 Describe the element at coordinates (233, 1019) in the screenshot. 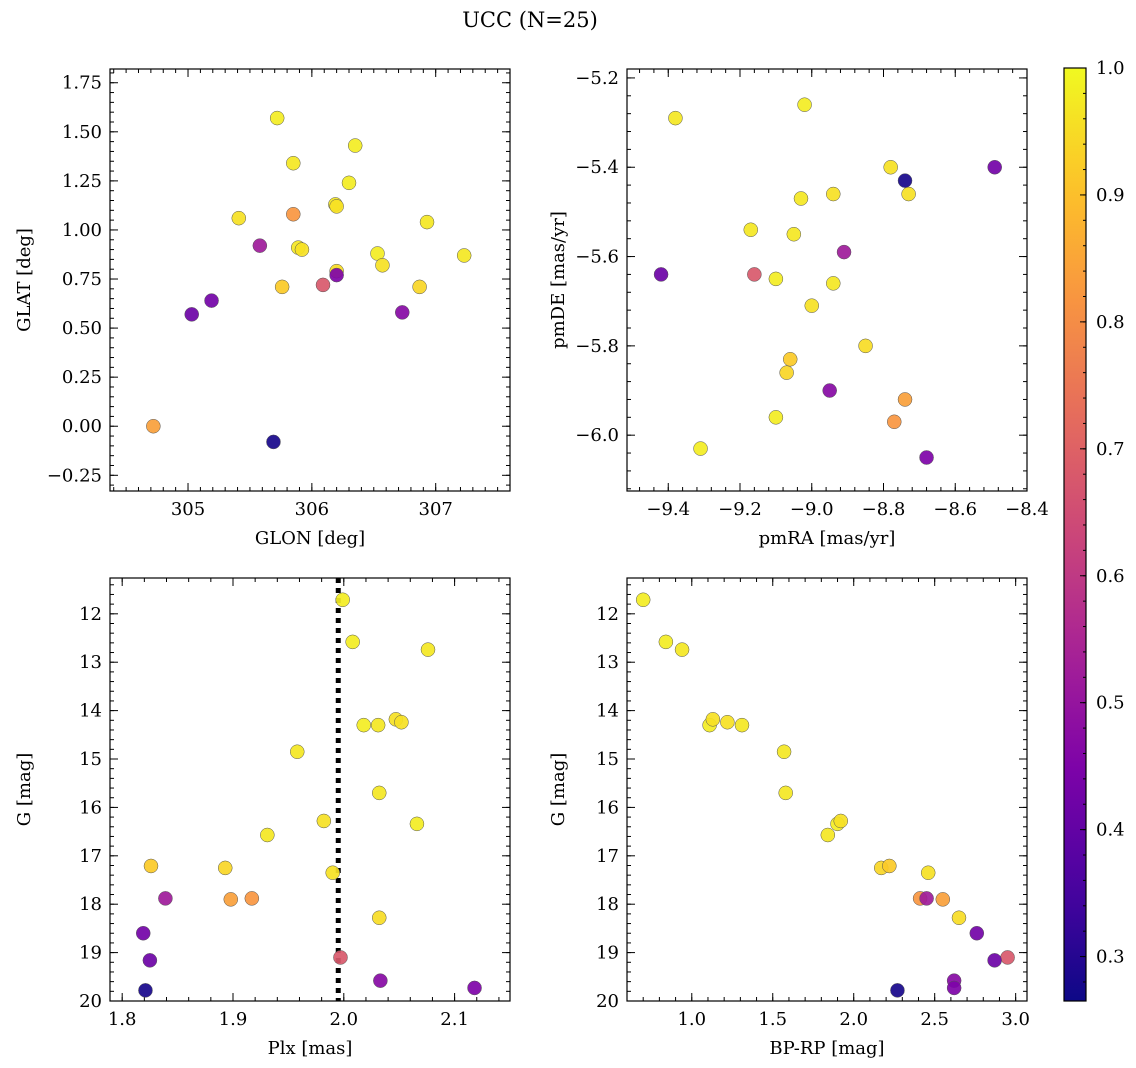

I see `x-tick-label: 1.9` at that location.